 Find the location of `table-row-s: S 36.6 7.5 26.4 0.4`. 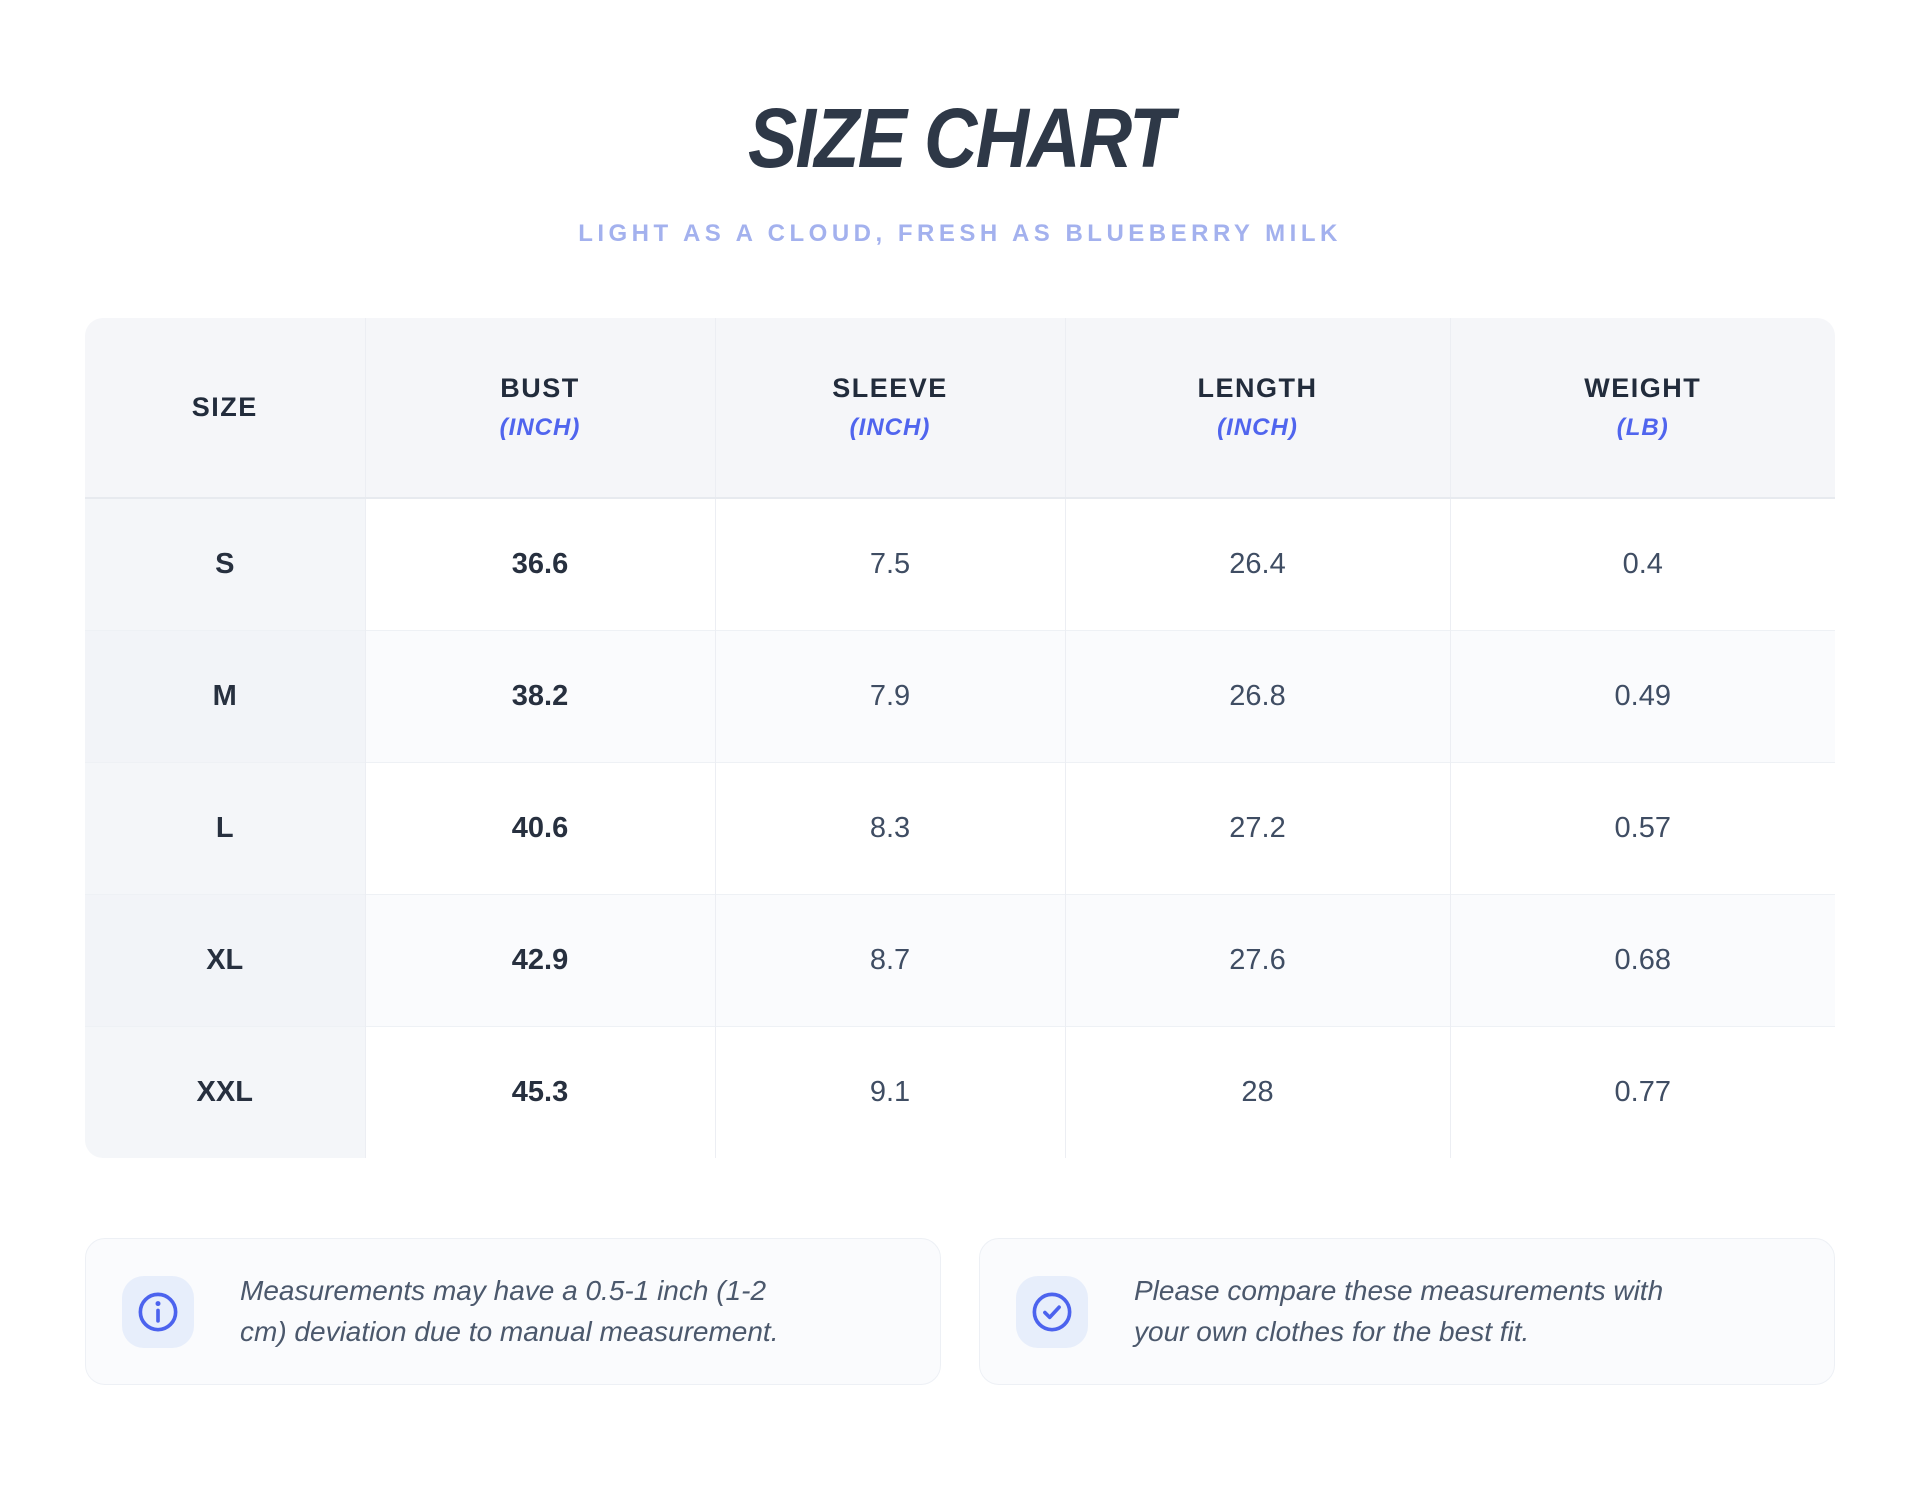

table-row-s: S 36.6 7.5 26.4 0.4 is located at coordinates (960, 564).